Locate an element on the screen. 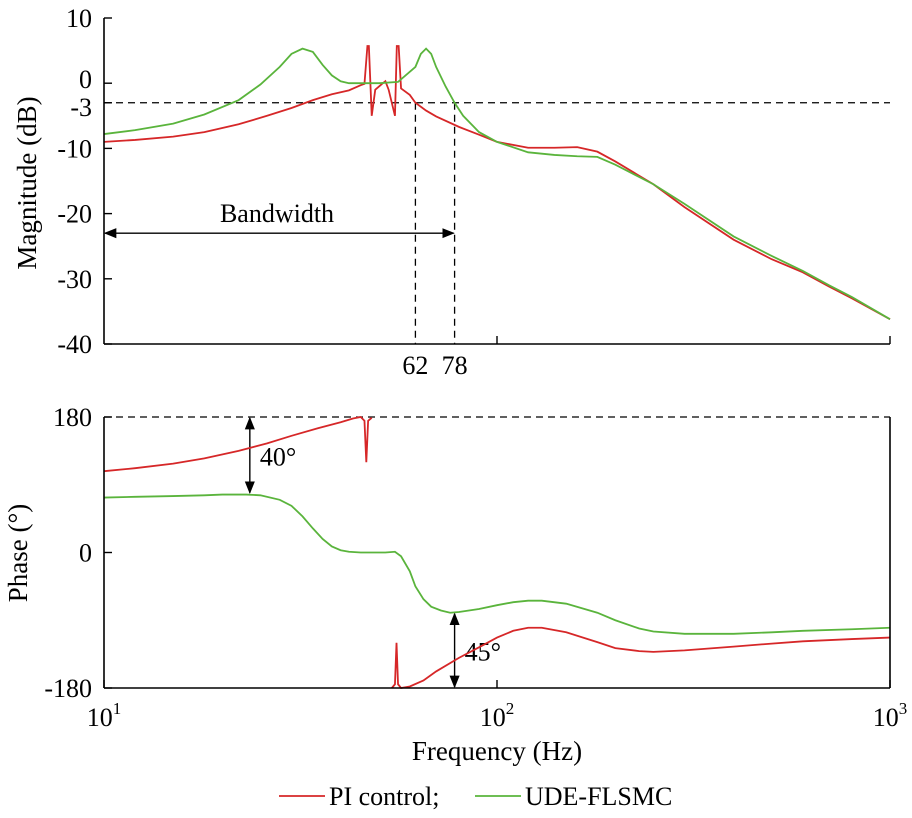 Image resolution: width=912 pixels, height=818 pixels. x-axis-title: Frequency (Hz) is located at coordinates (497, 751).